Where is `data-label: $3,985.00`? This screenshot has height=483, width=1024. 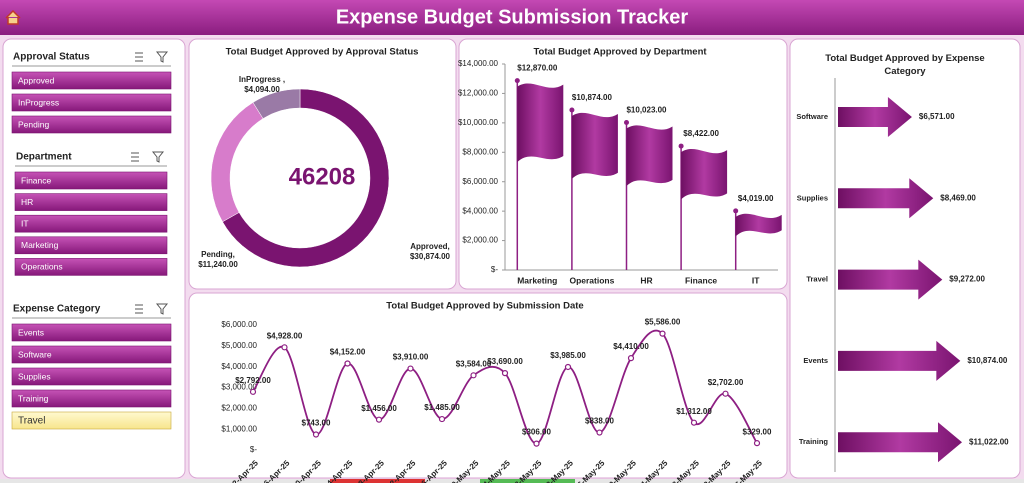
data-label: $3,985.00 is located at coordinates (568, 355).